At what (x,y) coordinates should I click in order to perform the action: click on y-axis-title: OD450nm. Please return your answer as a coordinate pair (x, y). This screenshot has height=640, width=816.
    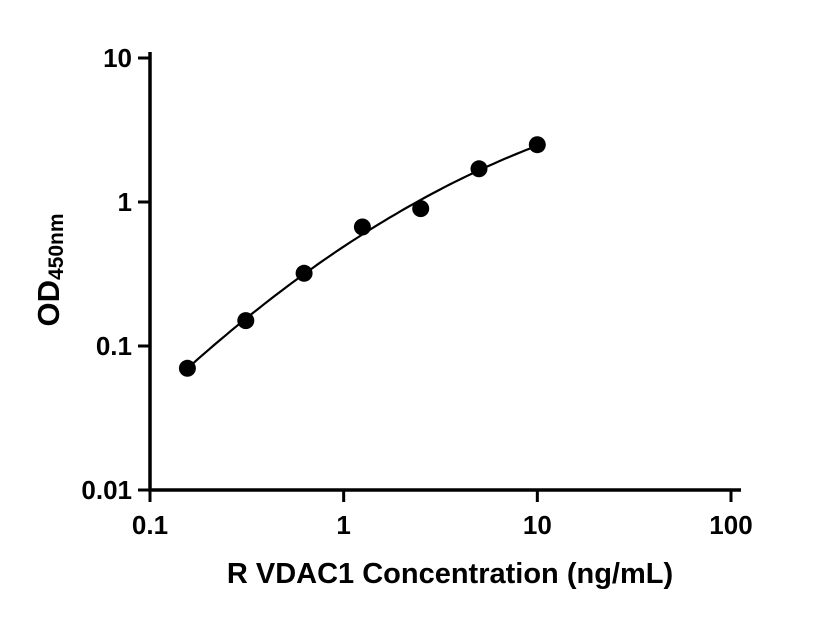
    Looking at the image, I should click on (53, 270).